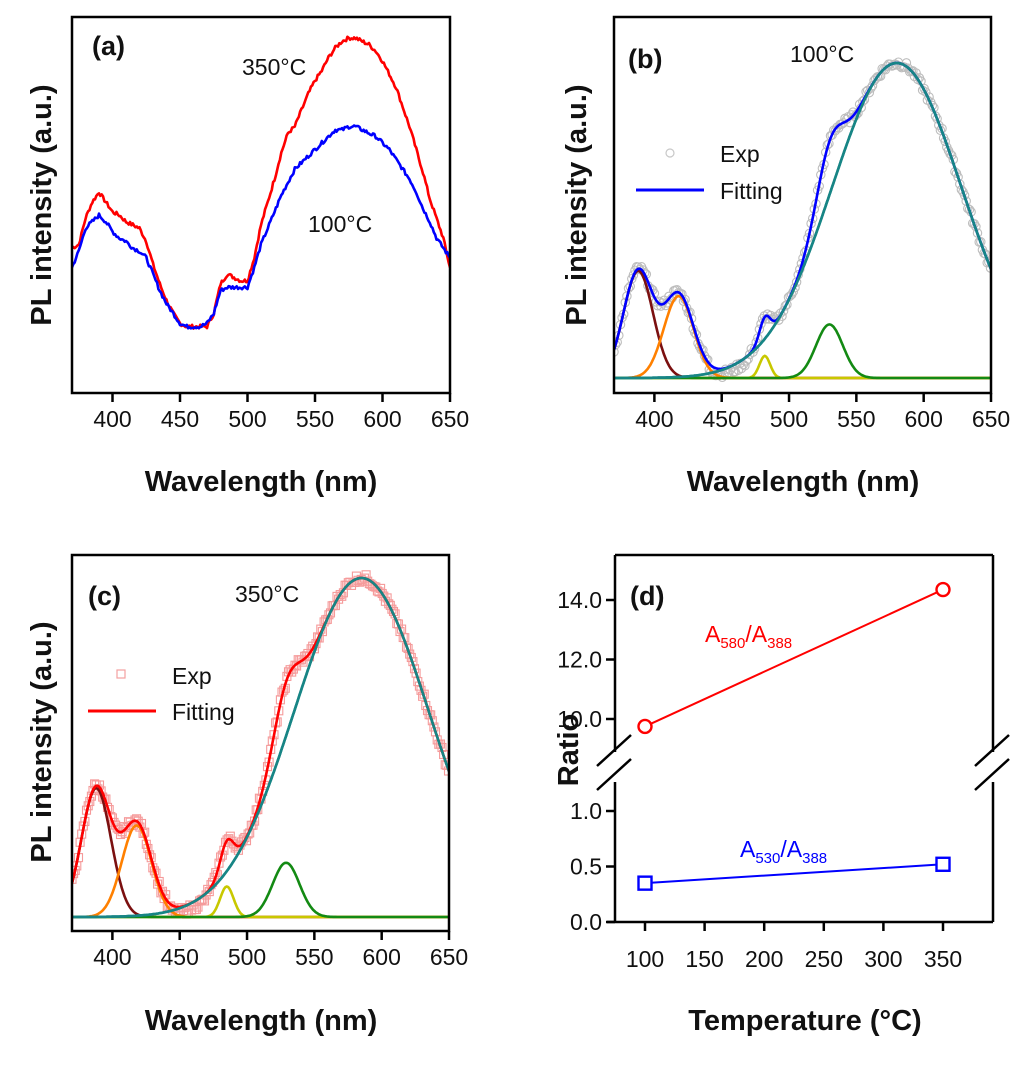 The width and height of the screenshot is (1024, 1073). What do you see at coordinates (274, 67) in the screenshot?
I see `panel-a-annotation-350c: 350°C` at bounding box center [274, 67].